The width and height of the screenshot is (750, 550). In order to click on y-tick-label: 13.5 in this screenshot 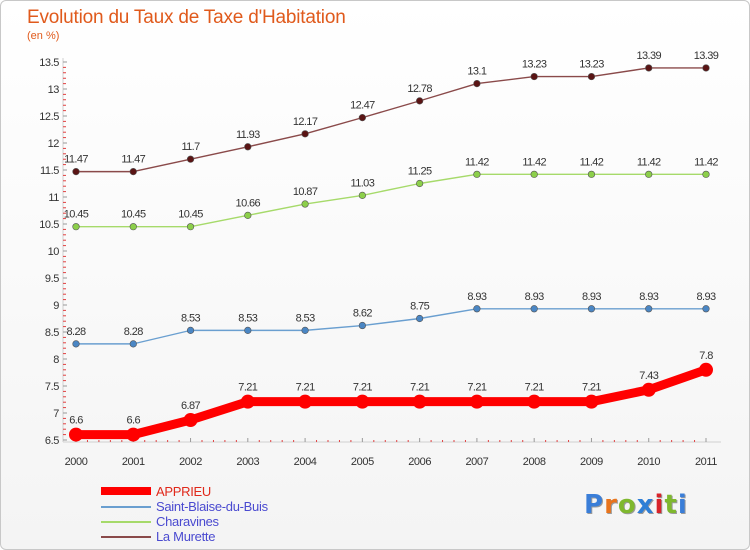, I will do `click(49, 63)`.